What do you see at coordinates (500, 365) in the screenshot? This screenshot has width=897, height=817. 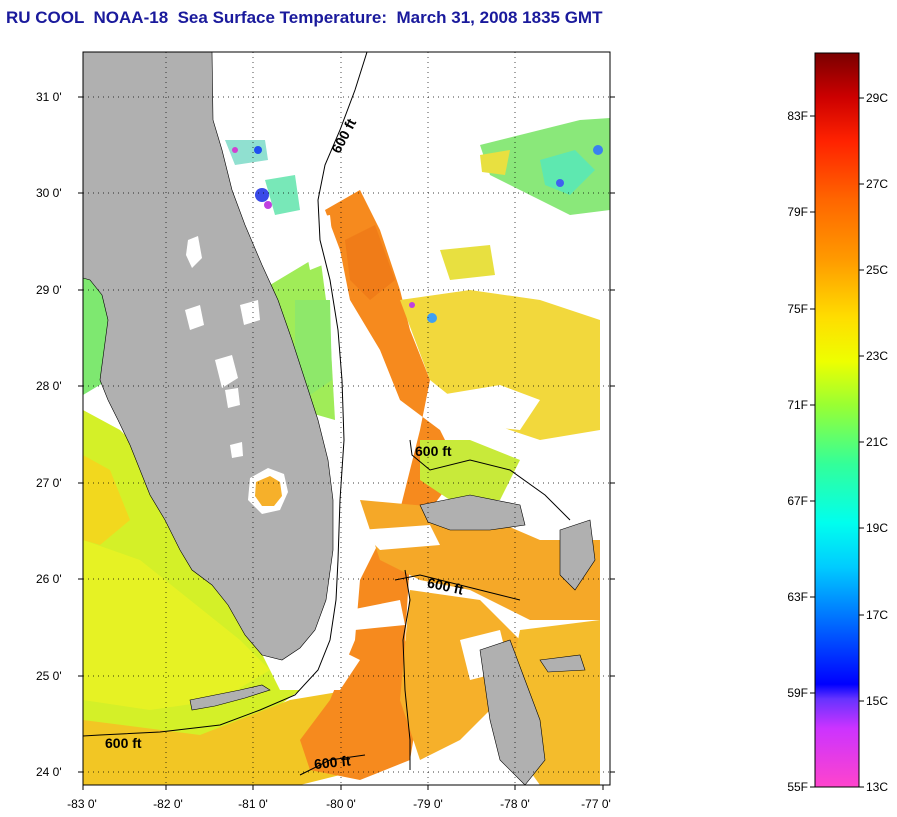 I see `offshore-sst-east` at bounding box center [500, 365].